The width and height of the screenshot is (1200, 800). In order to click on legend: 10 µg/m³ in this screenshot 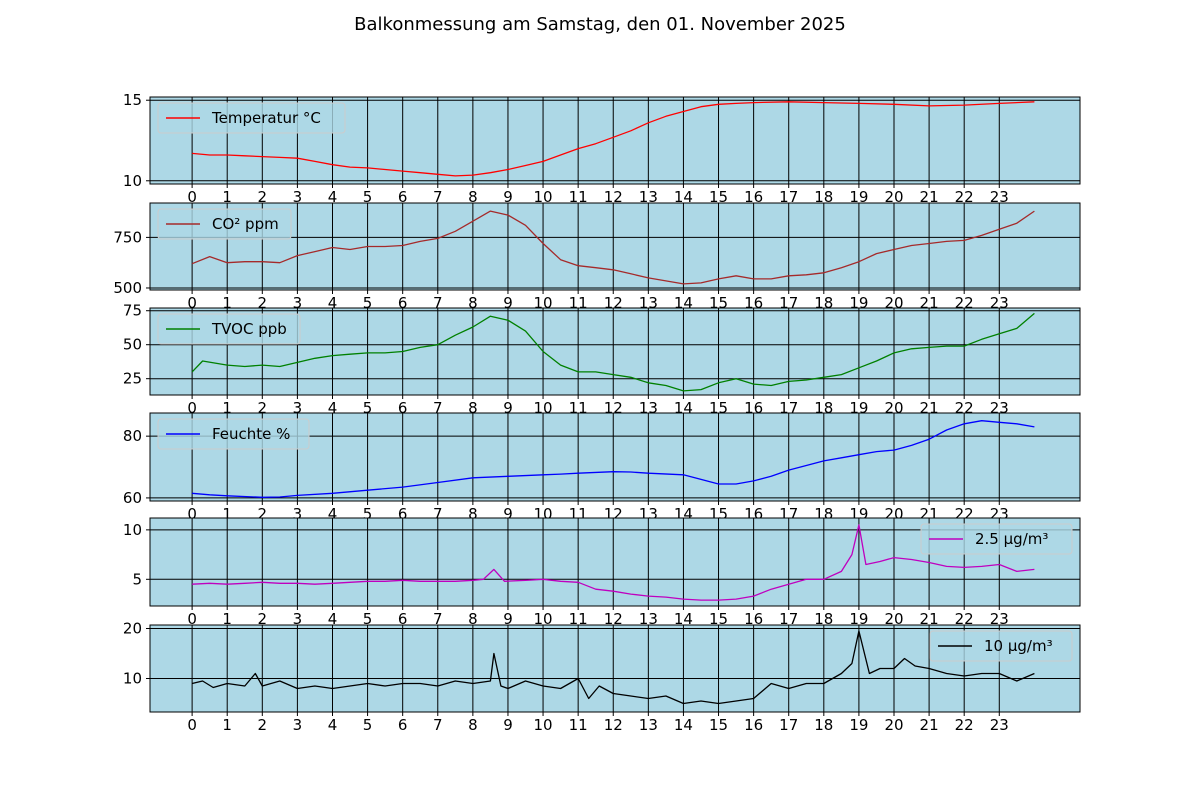, I will do `click(1001, 646)`.